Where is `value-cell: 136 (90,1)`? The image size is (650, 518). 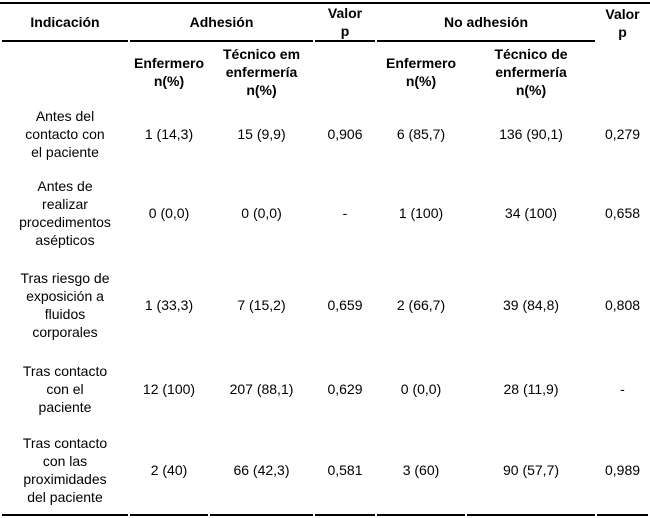
value-cell: 136 (90,1) is located at coordinates (531, 133).